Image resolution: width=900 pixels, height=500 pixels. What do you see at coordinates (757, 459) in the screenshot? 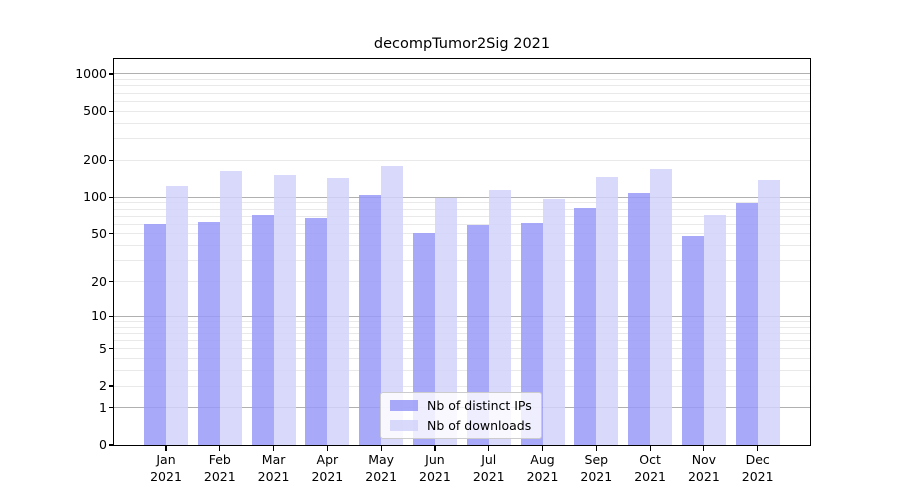
I see `x-tick-label-line: Dec` at bounding box center [757, 459].